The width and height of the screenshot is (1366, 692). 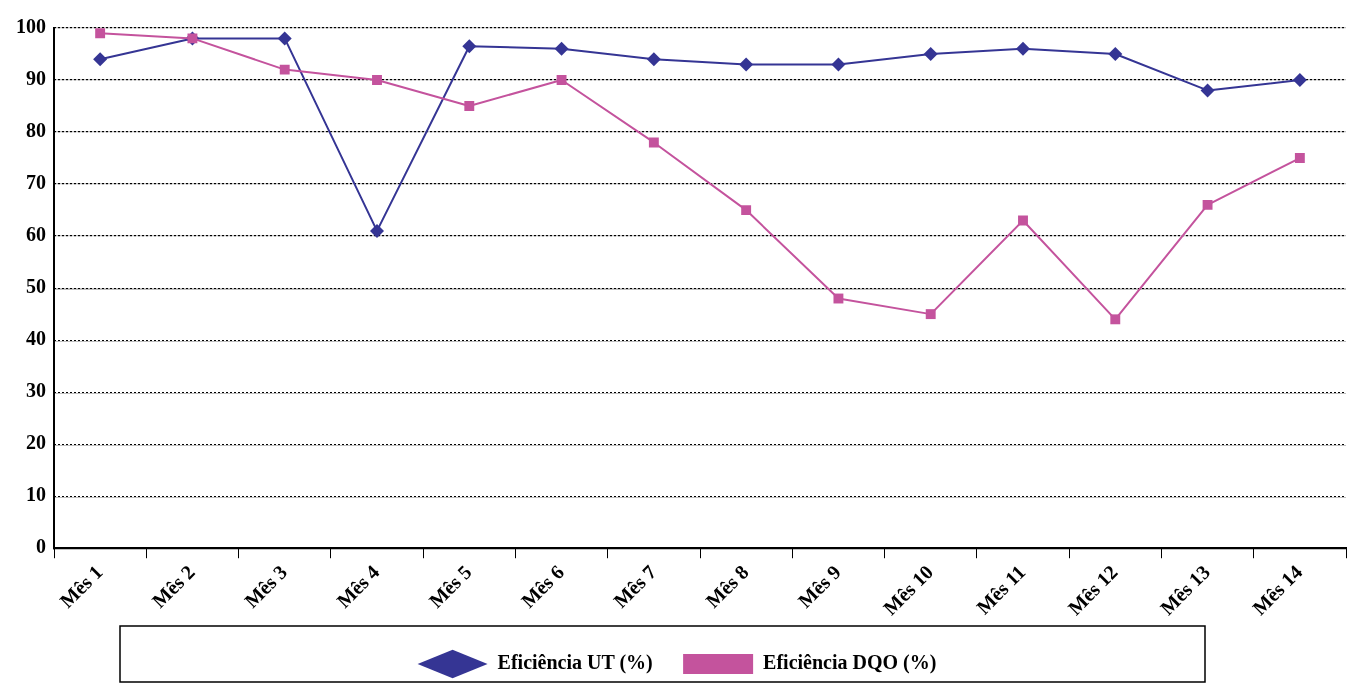 What do you see at coordinates (31, 26) in the screenshot?
I see `y-tick-label: 100` at bounding box center [31, 26].